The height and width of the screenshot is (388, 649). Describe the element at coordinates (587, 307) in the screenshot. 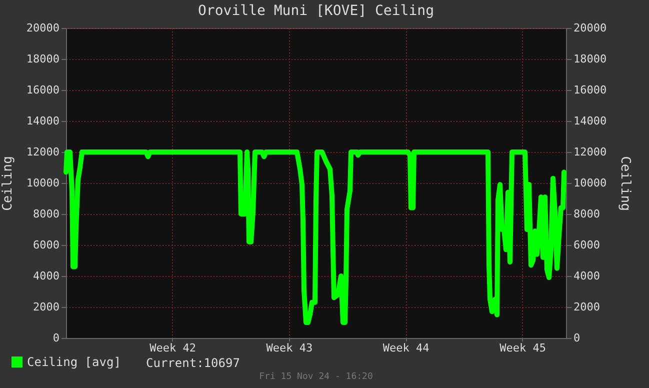

I see `y2-tick-label: 2000` at that location.